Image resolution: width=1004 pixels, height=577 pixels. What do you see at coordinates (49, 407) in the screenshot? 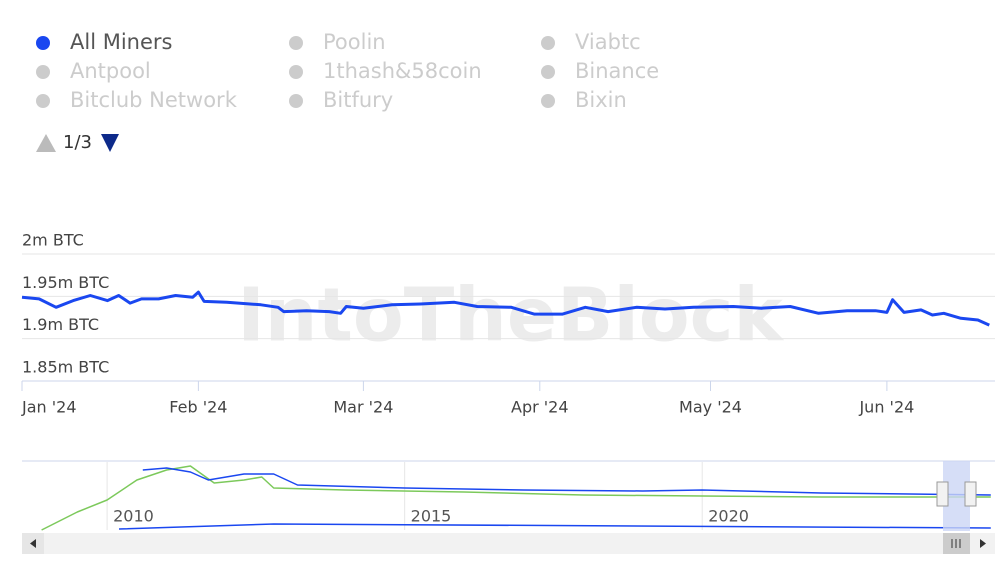
I see `x-tick-label: Jan '24` at bounding box center [49, 407].